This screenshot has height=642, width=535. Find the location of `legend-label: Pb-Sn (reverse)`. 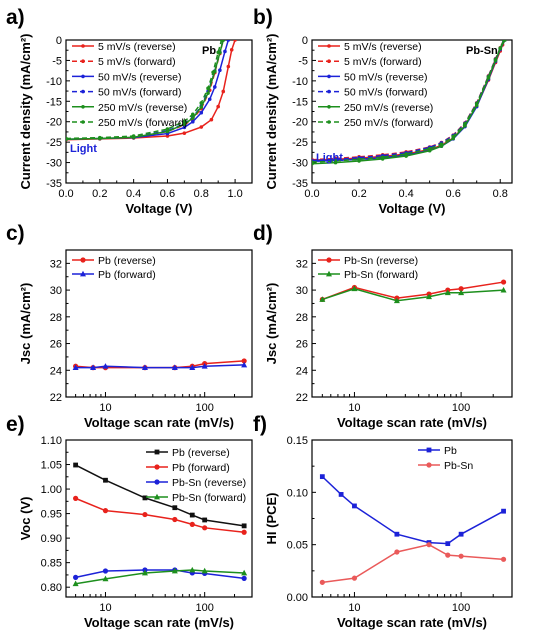

legend-label: Pb-Sn (reverse) is located at coordinates (209, 483).